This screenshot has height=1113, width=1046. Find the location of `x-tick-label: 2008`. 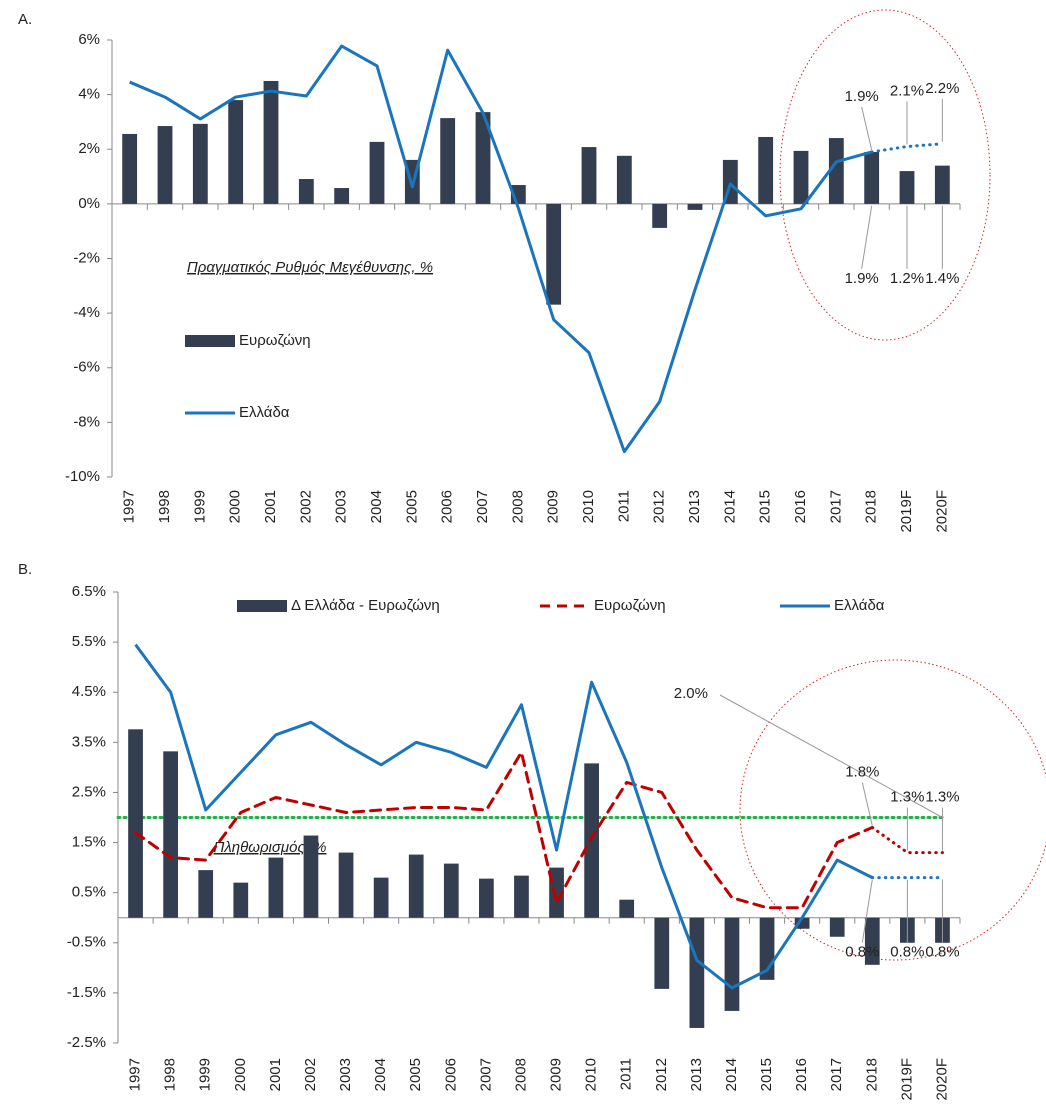

x-tick-label: 2008 is located at coordinates (520, 1074).